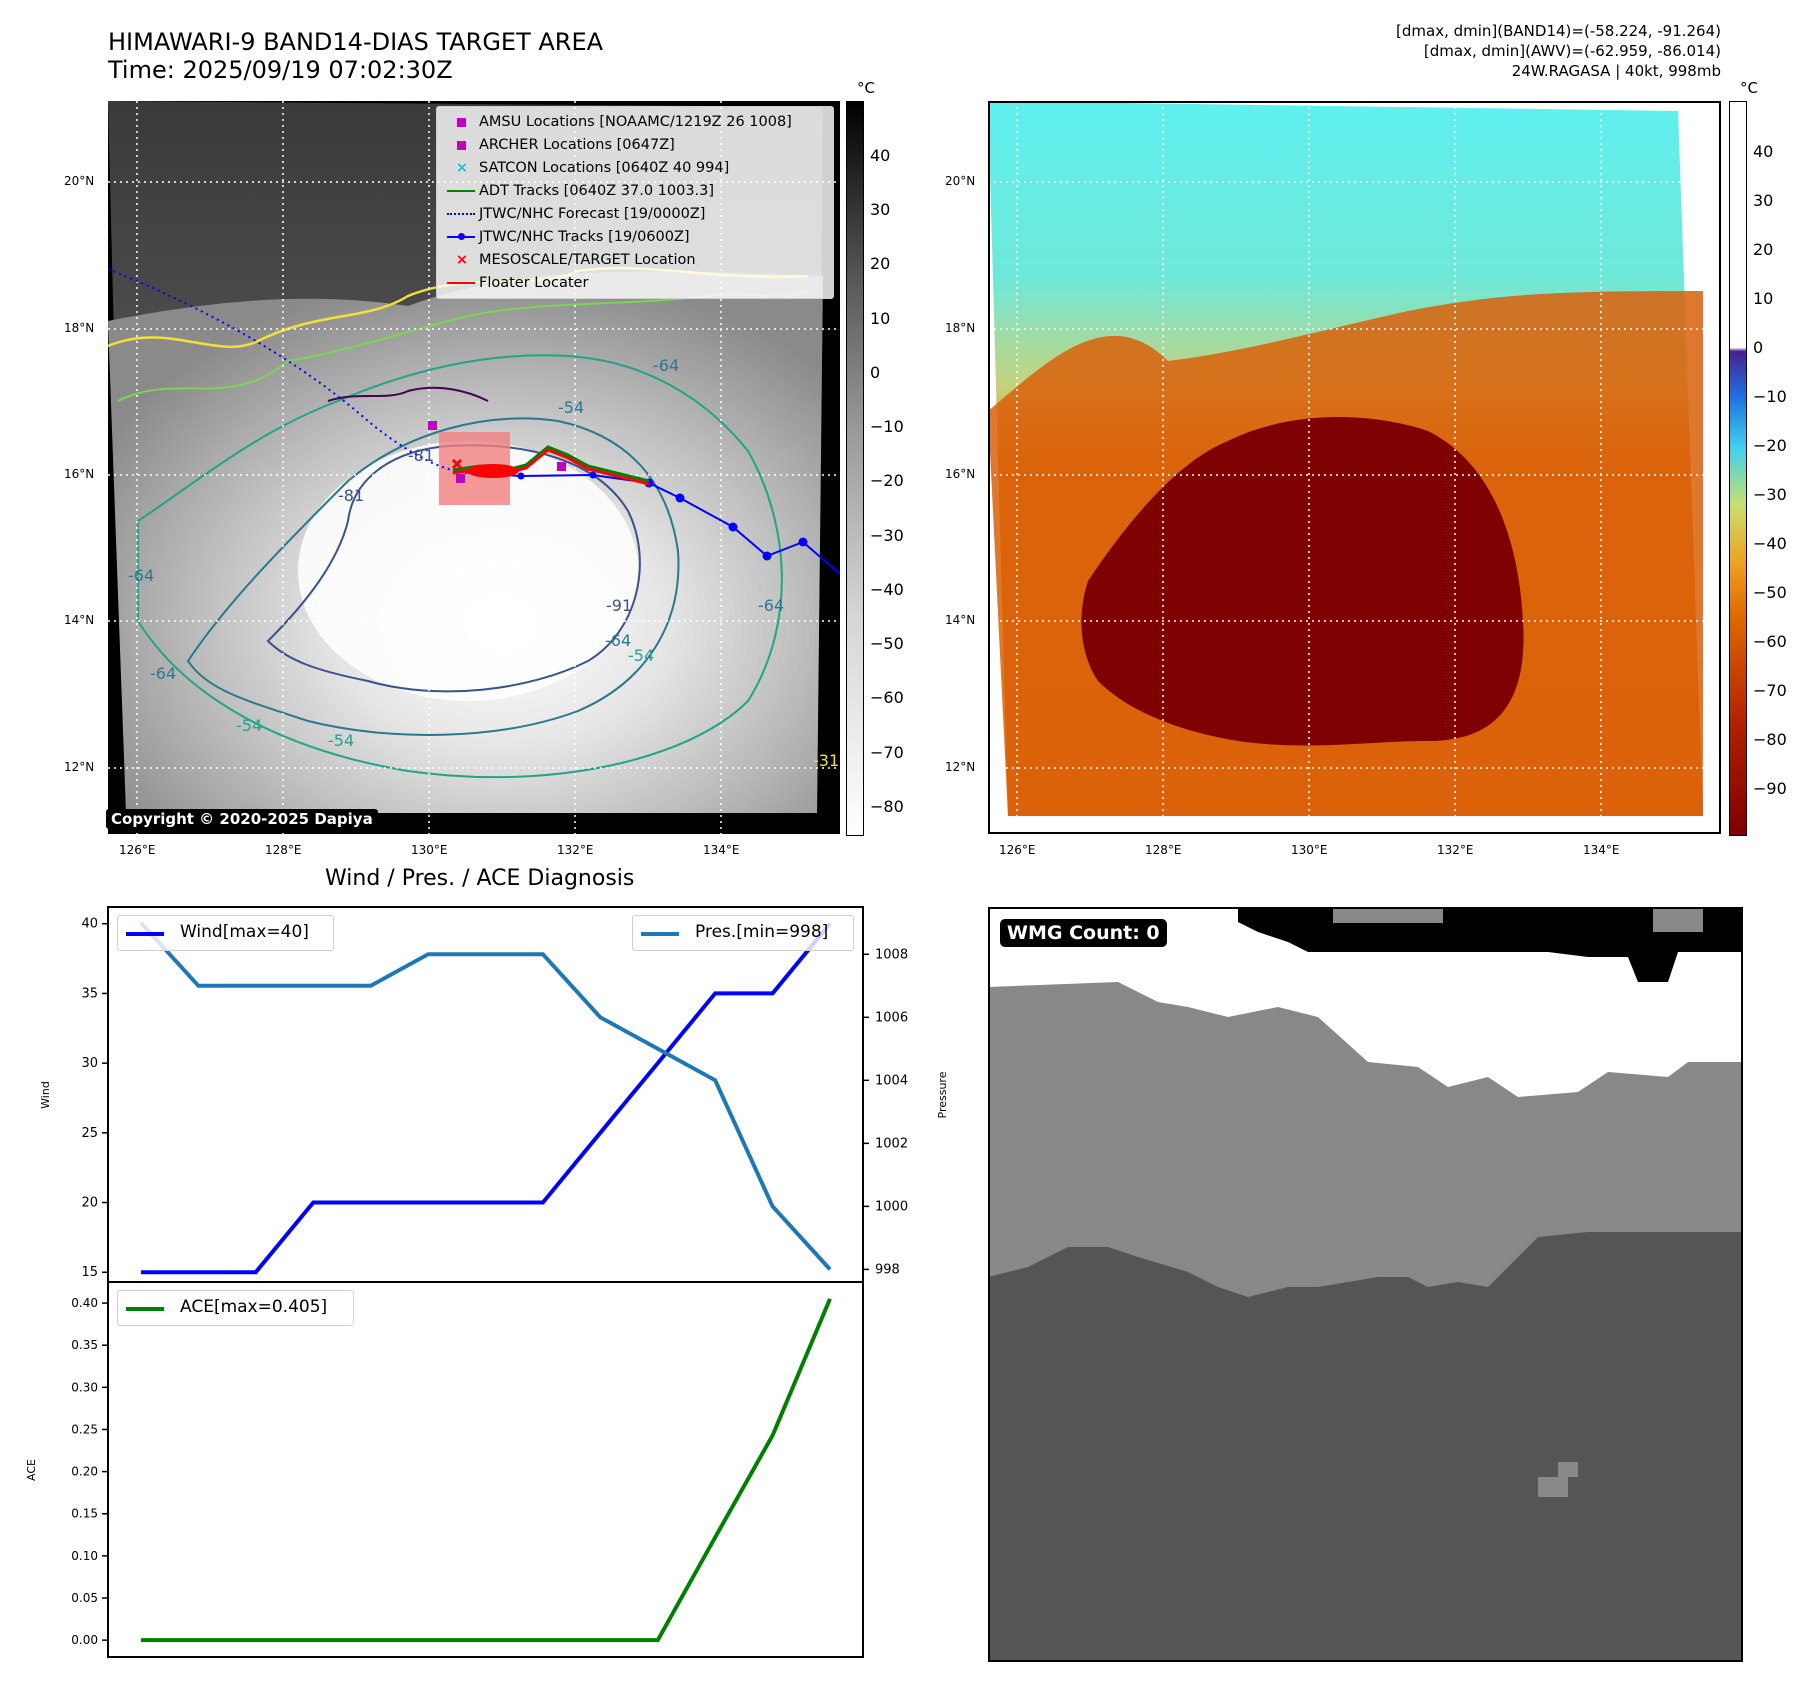 Image resolution: width=1801 pixels, height=1690 pixels. Describe the element at coordinates (89, 1133) in the screenshot. I see `axis-tick-label: 25` at that location.